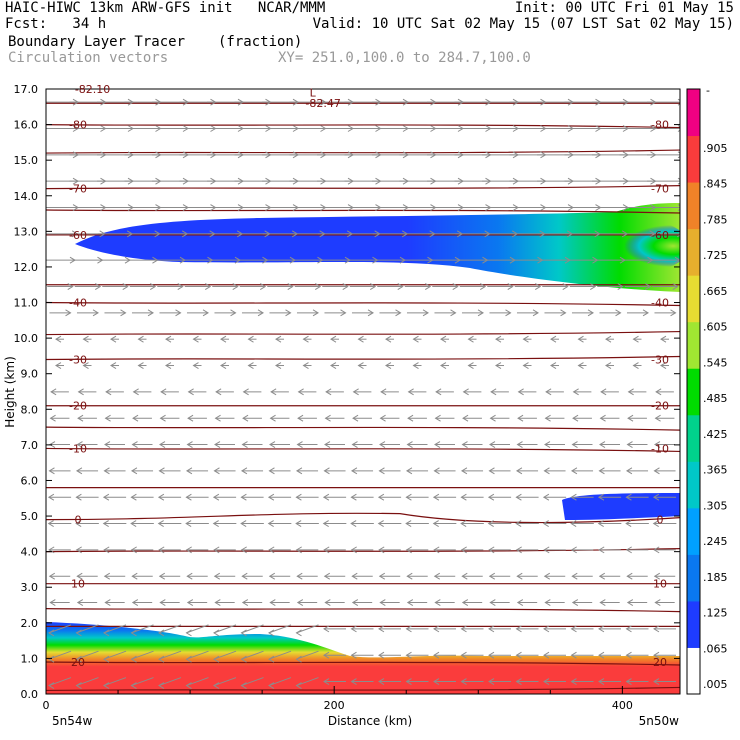 Image resolution: width=740 pixels, height=740 pixels. I want to click on contour-label: -40, so click(78, 303).